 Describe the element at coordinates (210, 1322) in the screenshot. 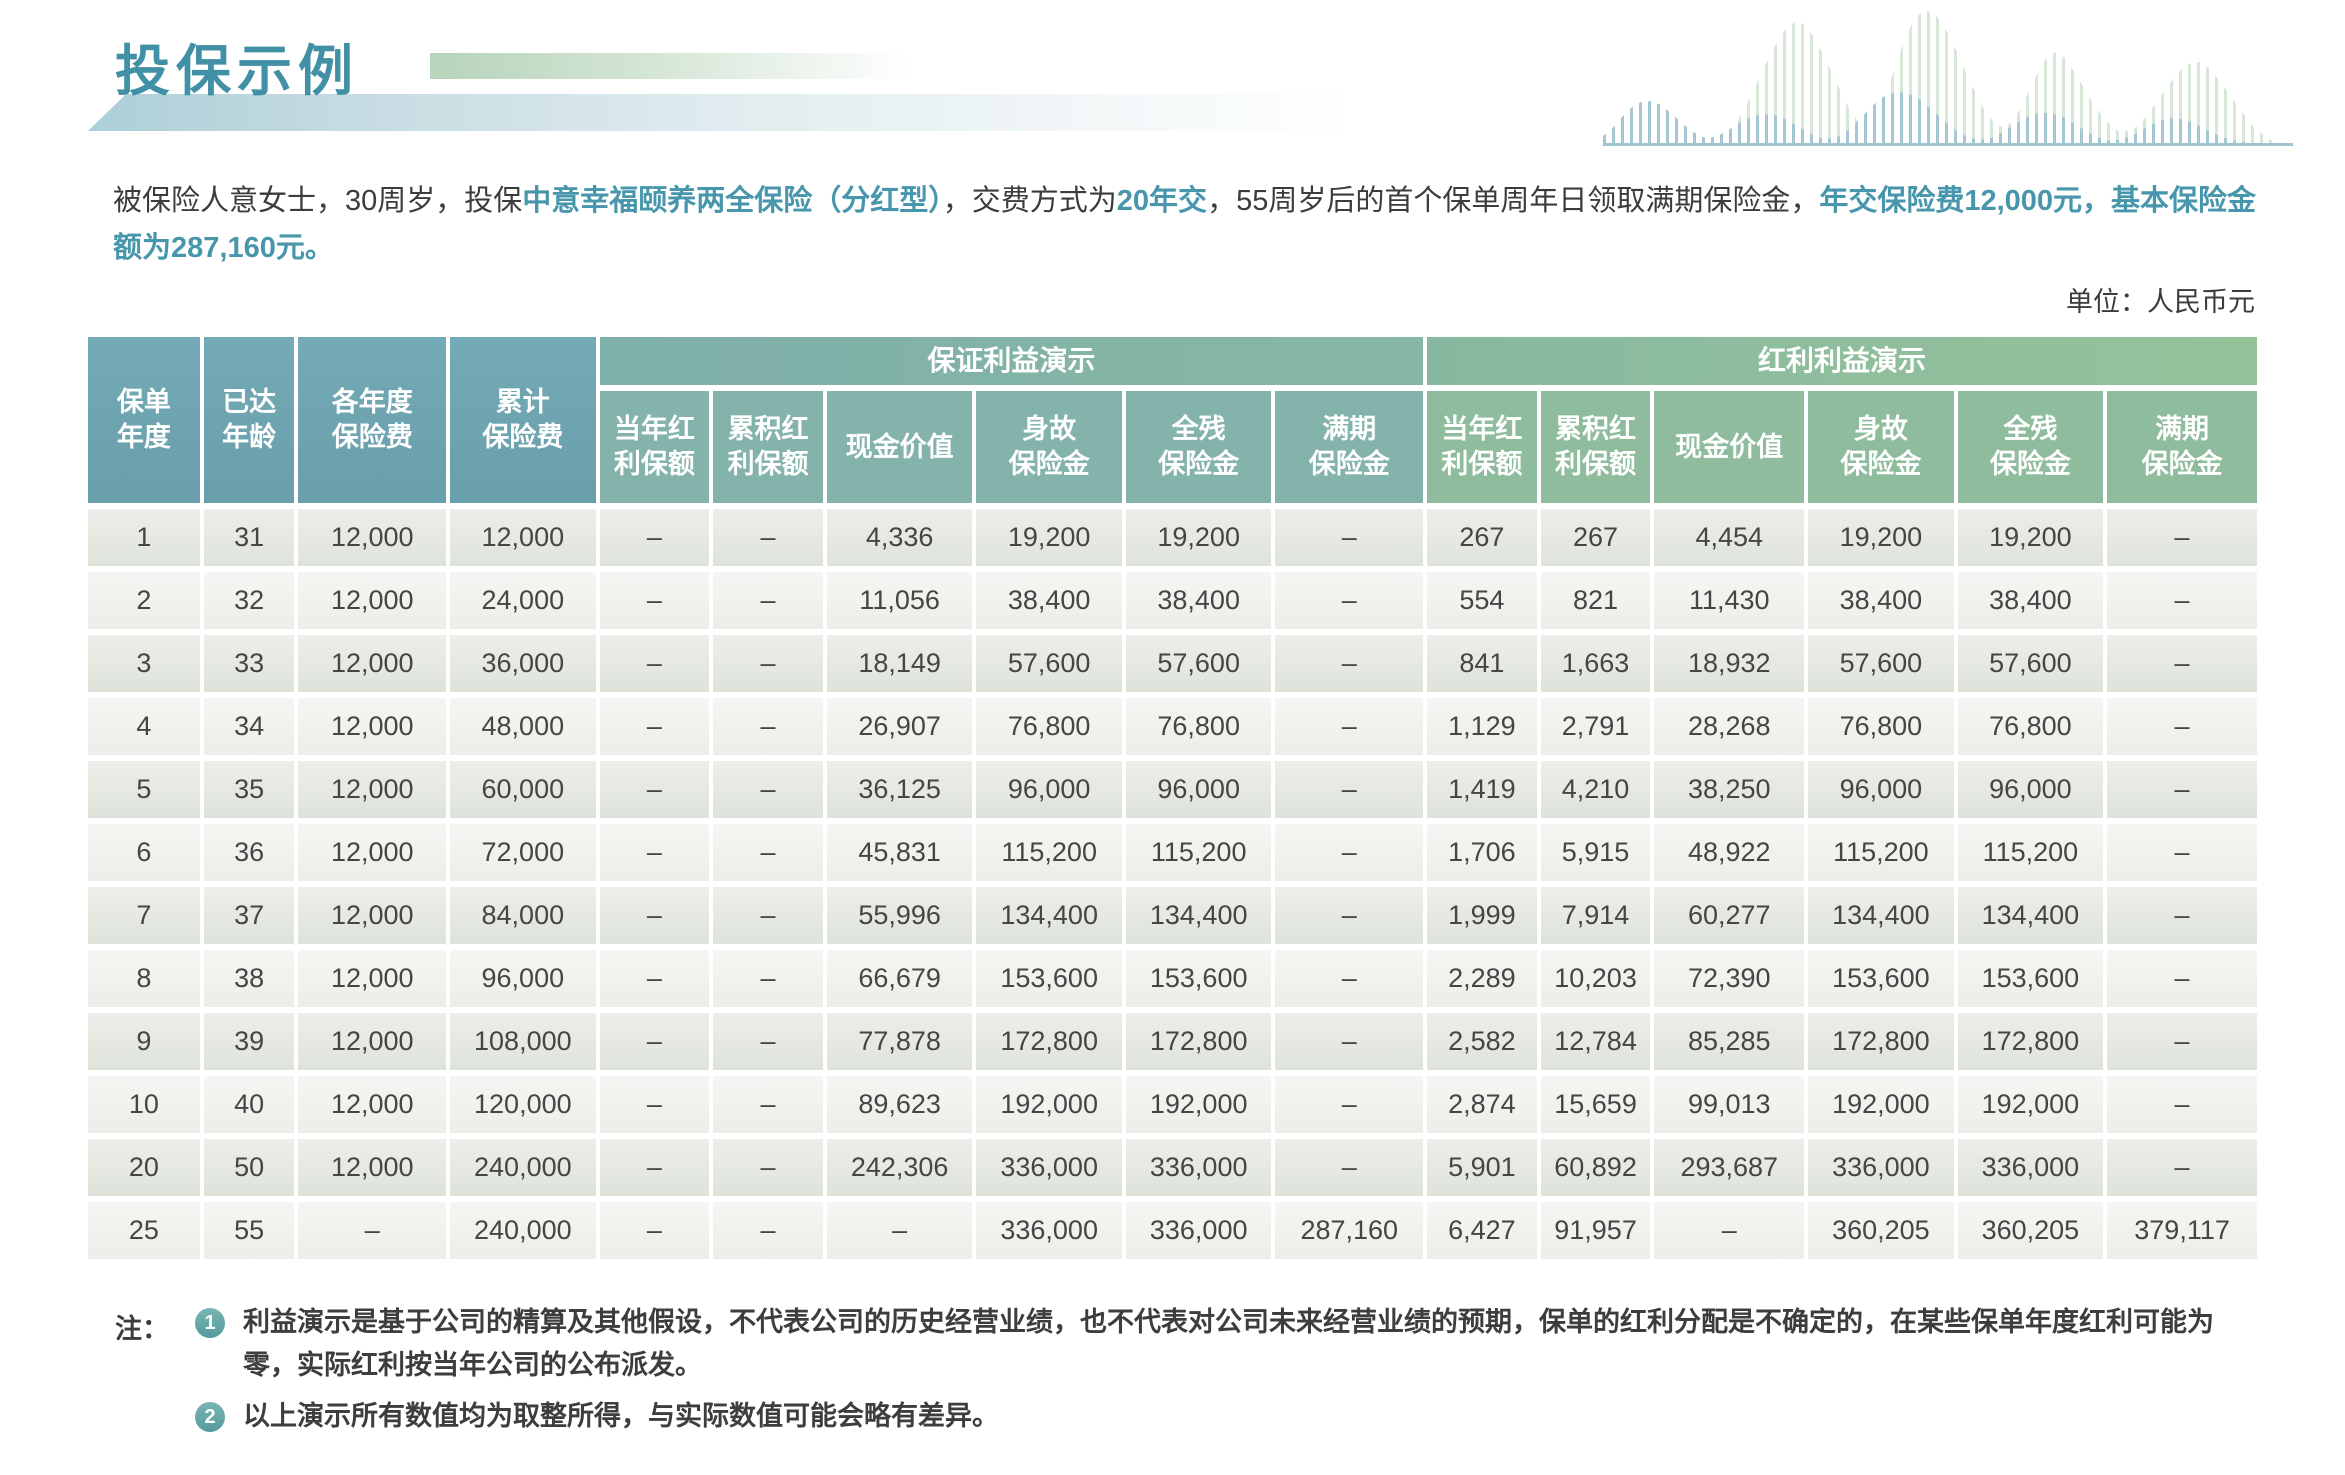

I see `note-number-badge: 1` at that location.